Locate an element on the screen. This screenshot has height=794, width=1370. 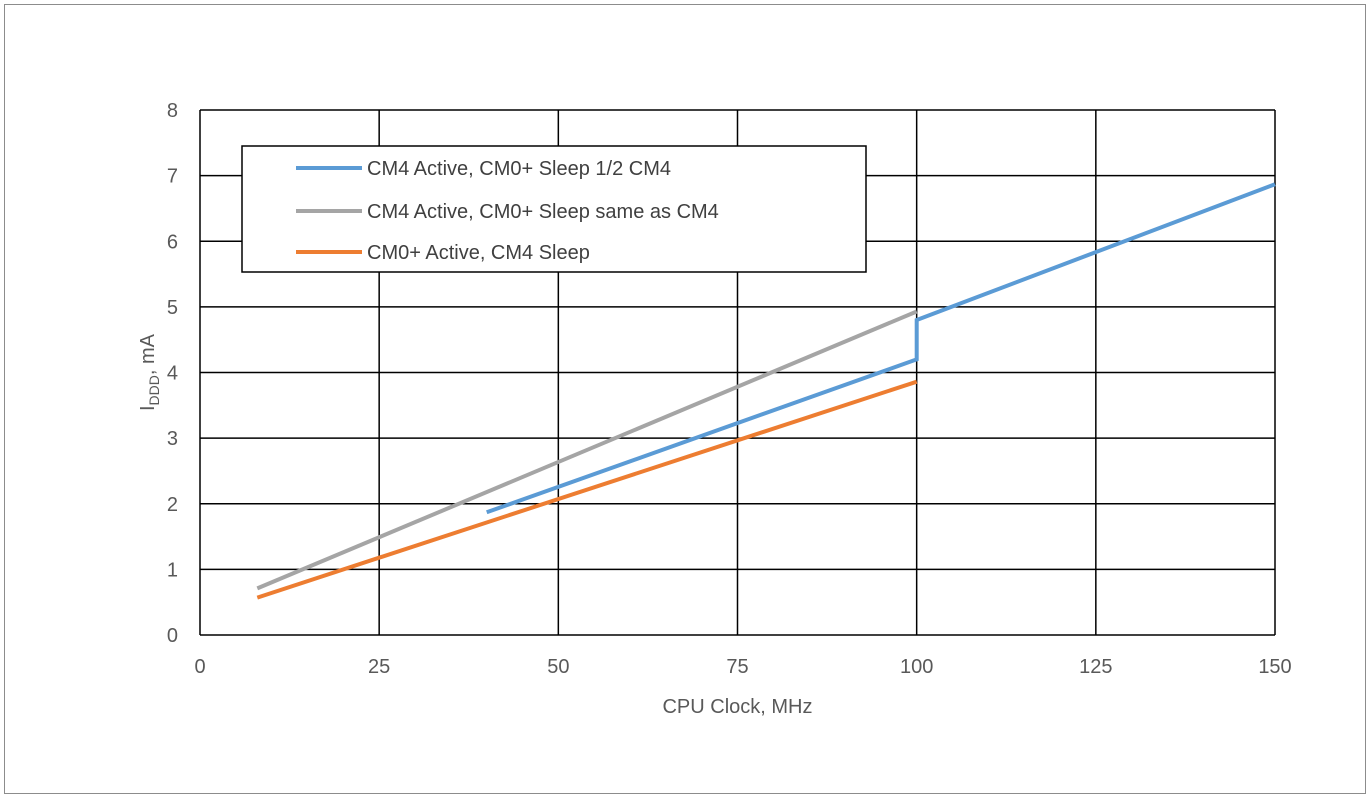
y-tick-label: 5 is located at coordinates (172, 308).